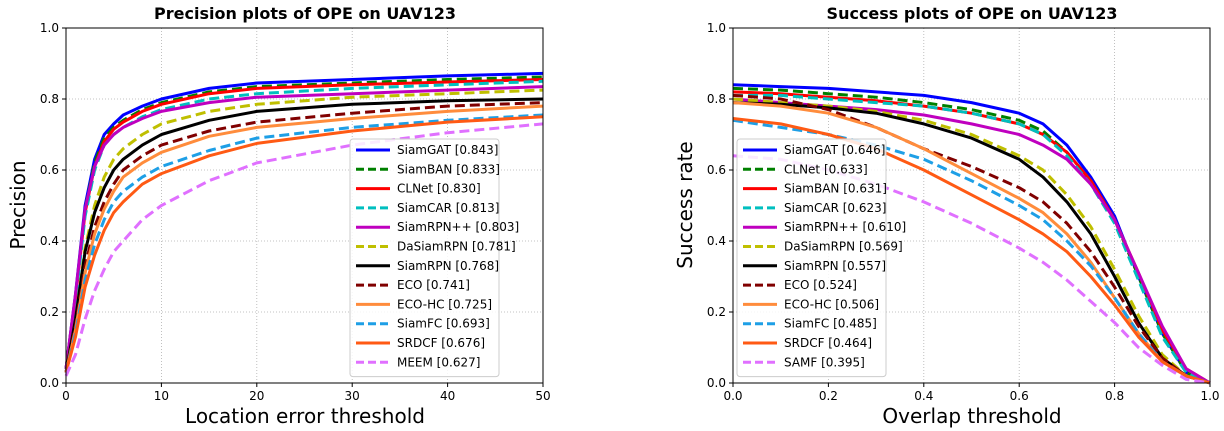 The width and height of the screenshot is (1224, 431). What do you see at coordinates (18, 204) in the screenshot?
I see `y-axis-label: Precision` at bounding box center [18, 204].